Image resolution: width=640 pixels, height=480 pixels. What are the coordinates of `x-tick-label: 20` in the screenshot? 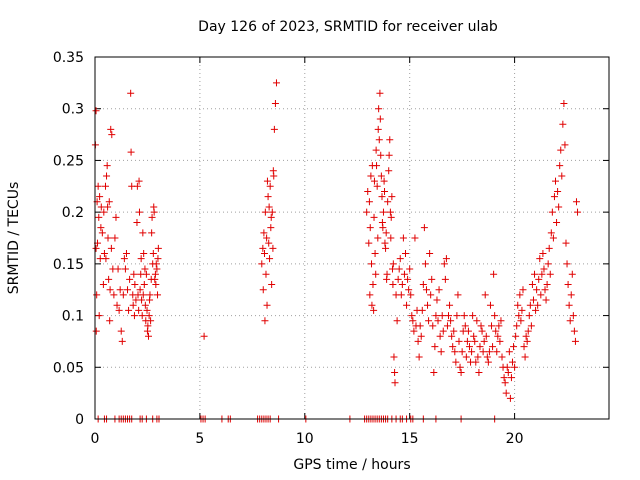 It's located at (515, 439).